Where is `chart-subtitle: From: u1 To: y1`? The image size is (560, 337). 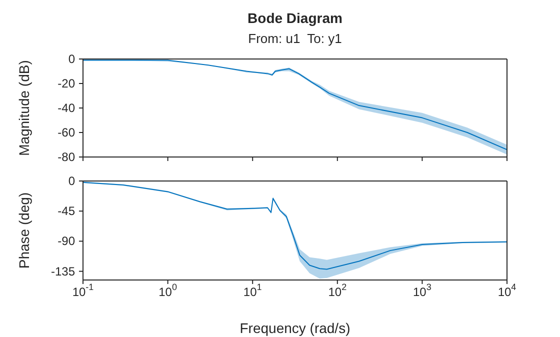 chart-subtitle: From: u1 To: y1 is located at coordinates (295, 38).